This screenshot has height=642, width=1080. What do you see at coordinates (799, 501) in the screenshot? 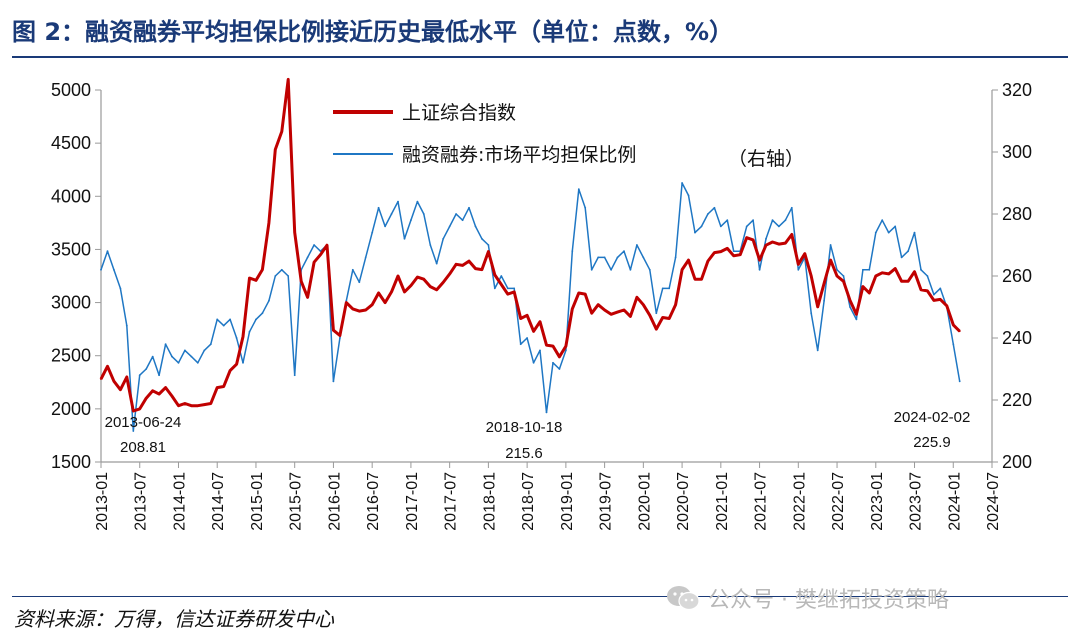
I see `x-tick-label: 2022-01` at bounding box center [799, 501].